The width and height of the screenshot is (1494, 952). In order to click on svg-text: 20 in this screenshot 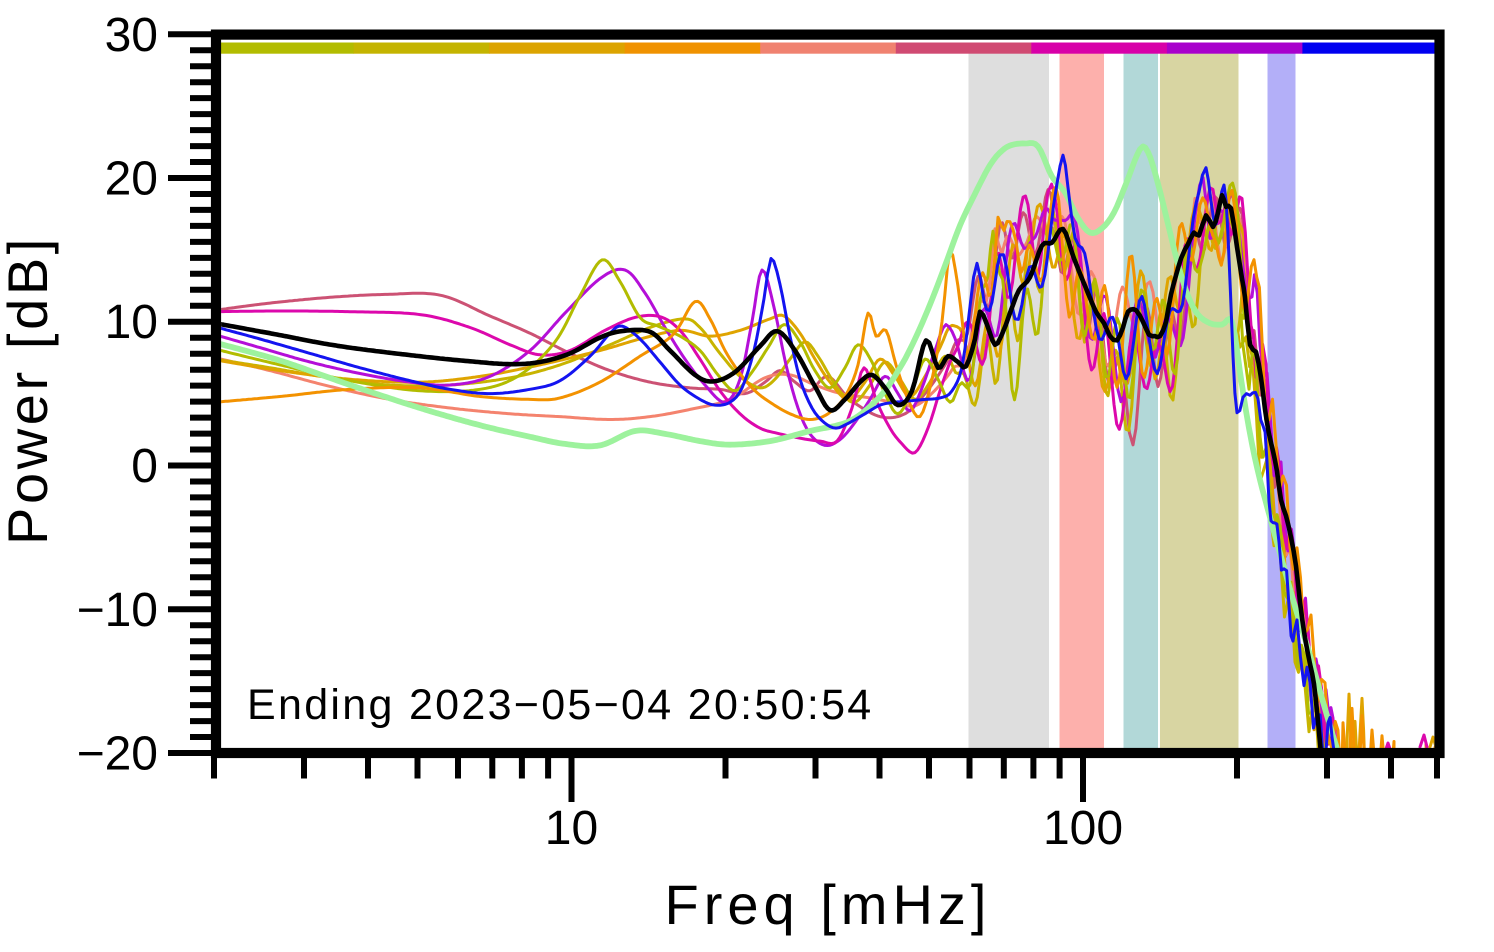, I will do `click(131, 179)`.